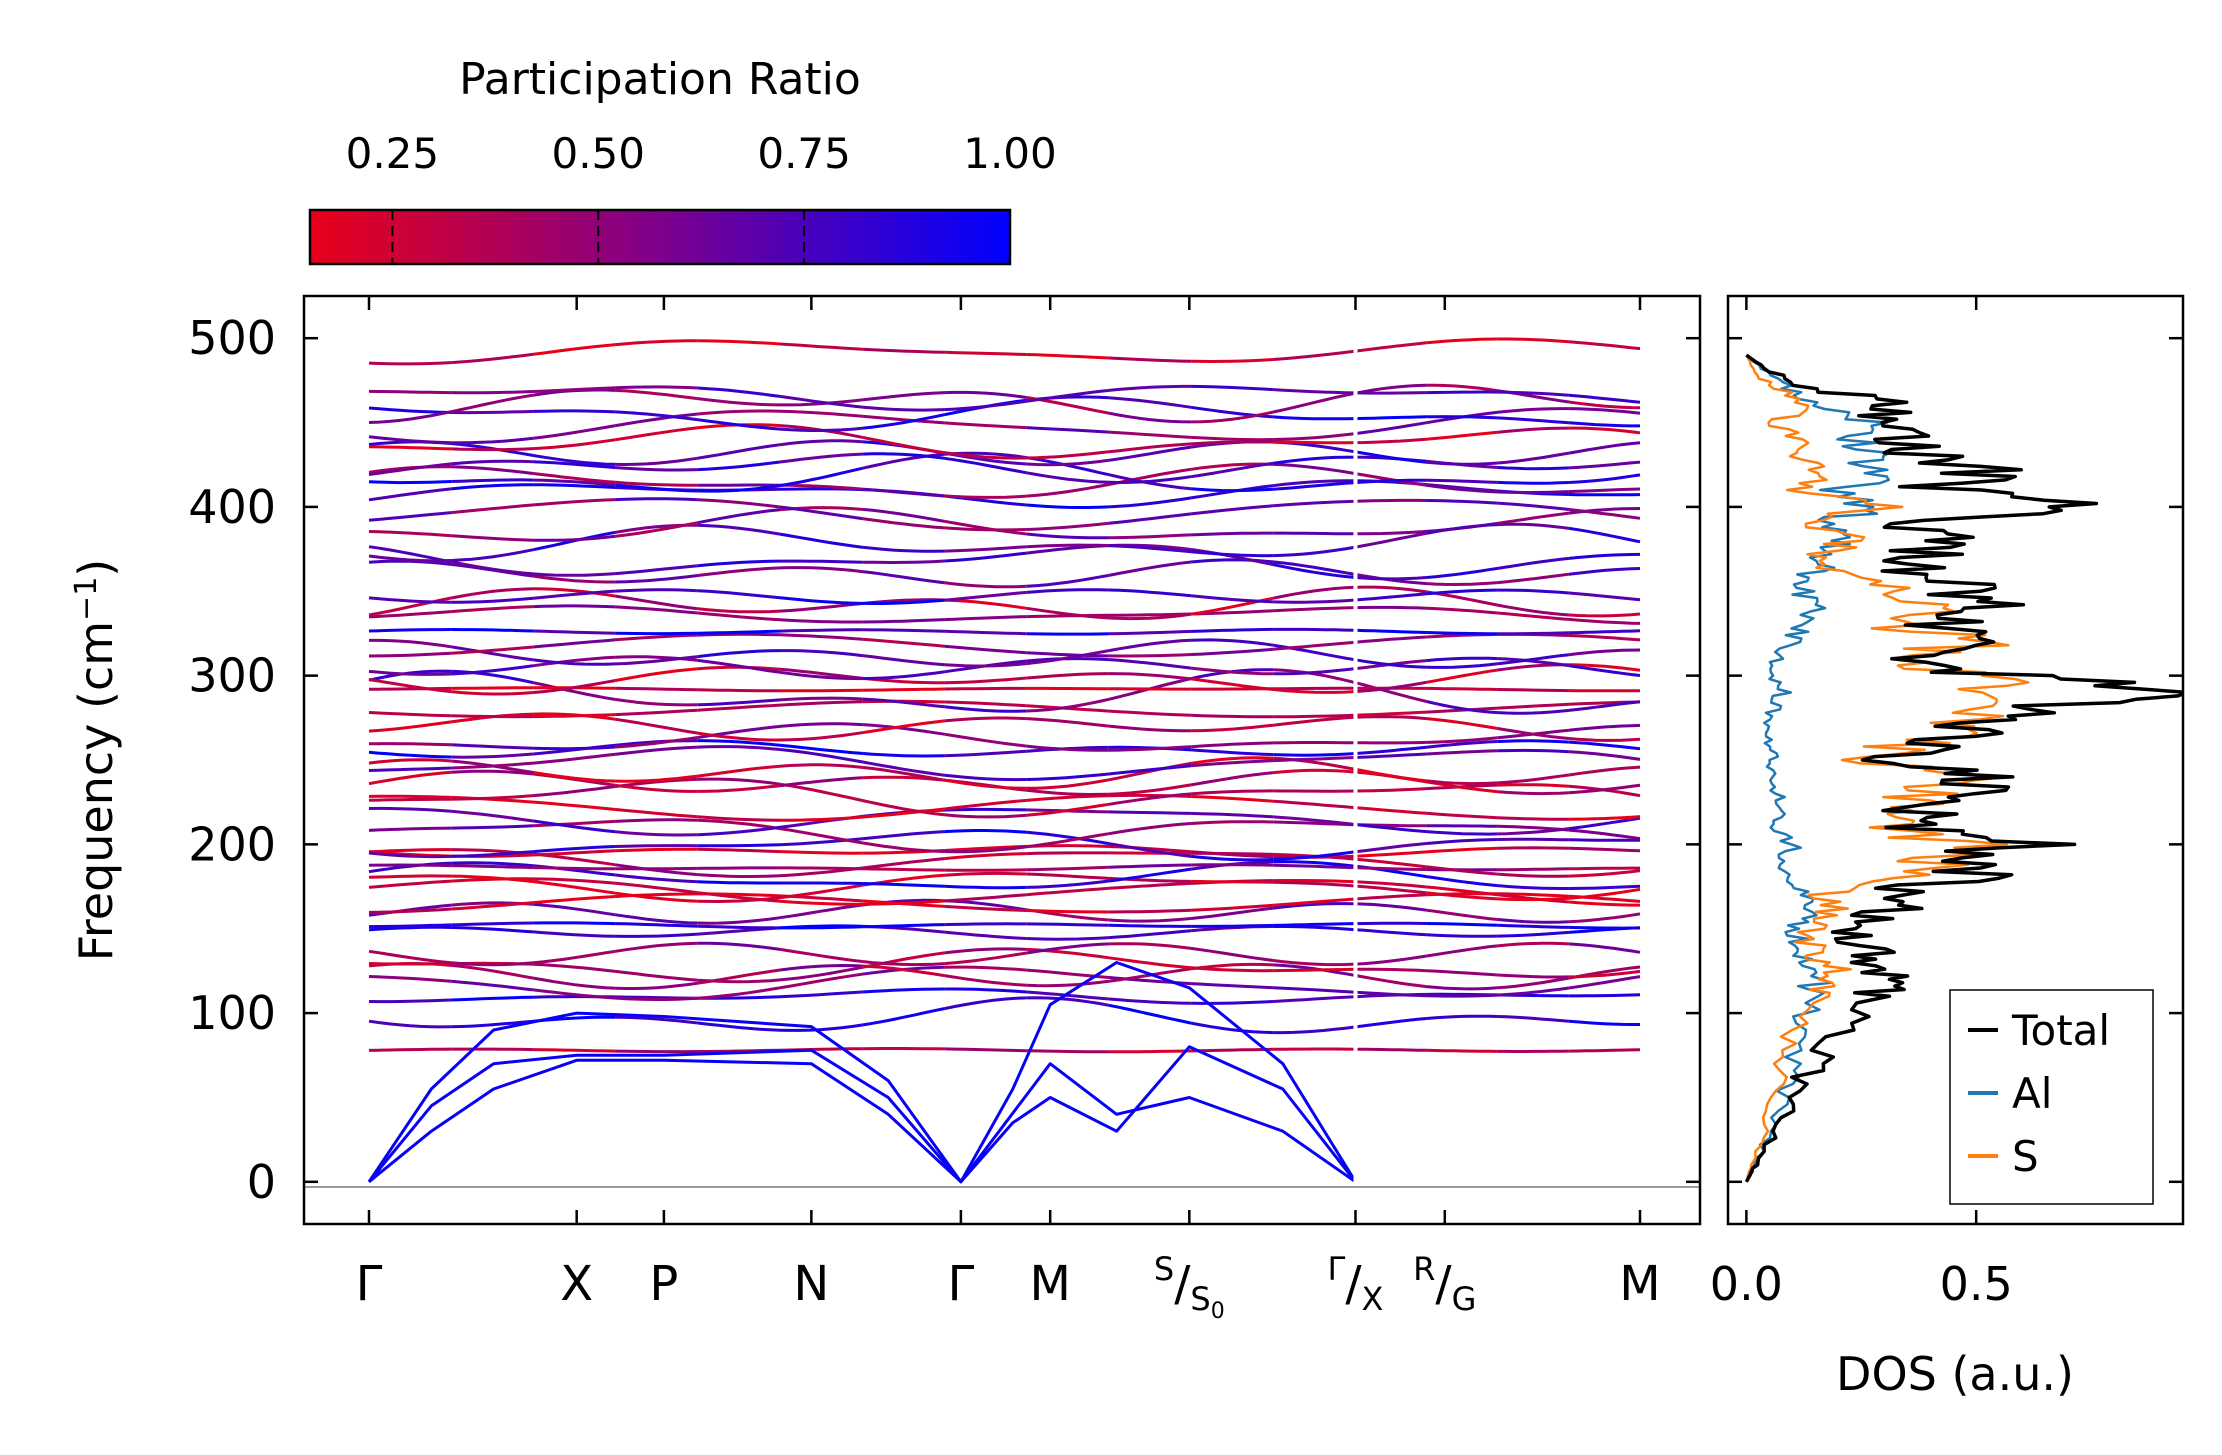 Image resolution: width=2222 pixels, height=1455 pixels. Describe the element at coordinates (1963, 768) in the screenshot. I see `dos-lines` at that location.